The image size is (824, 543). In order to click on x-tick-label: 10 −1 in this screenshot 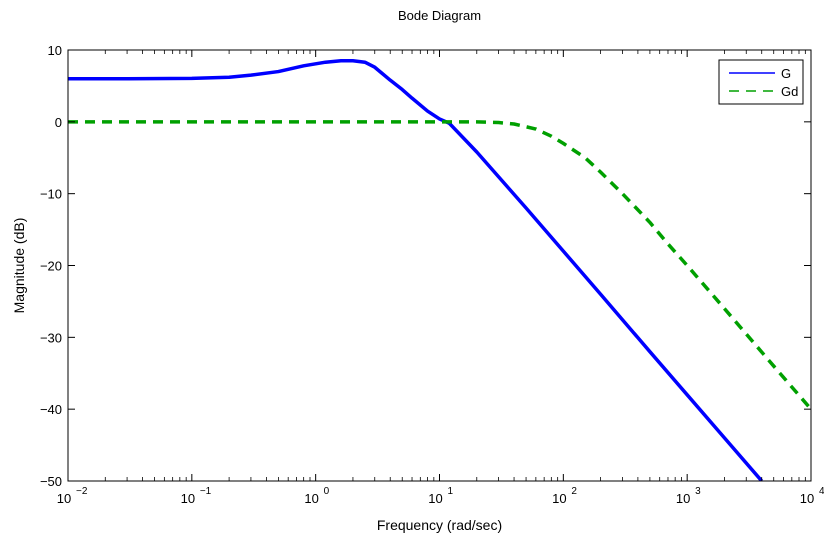, I will do `click(196, 496)`.